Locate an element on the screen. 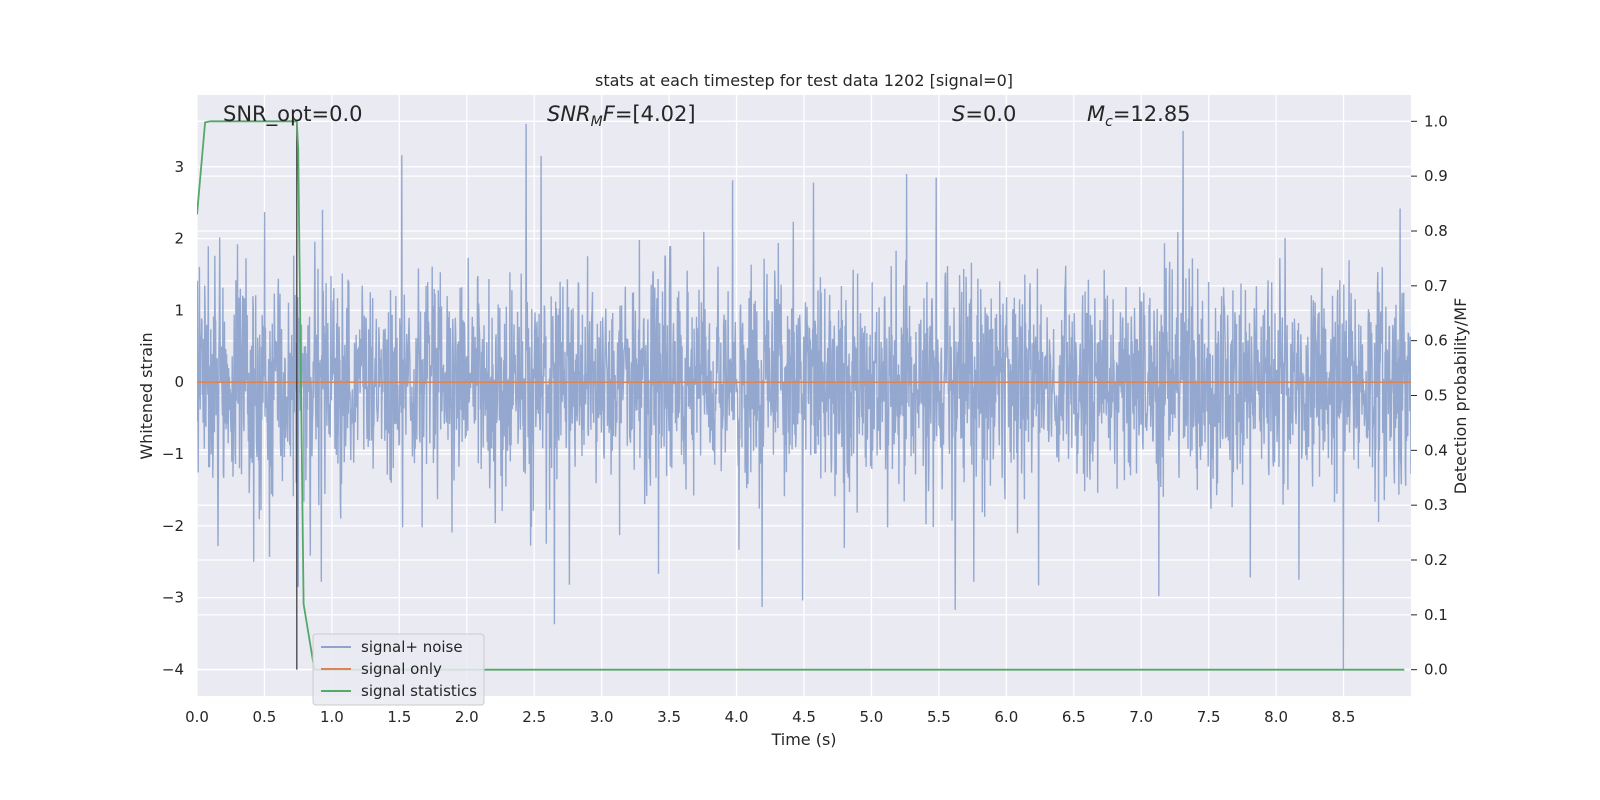 Image resolution: width=1600 pixels, height=800 pixels. y-tick-label: 1 is located at coordinates (179, 310).